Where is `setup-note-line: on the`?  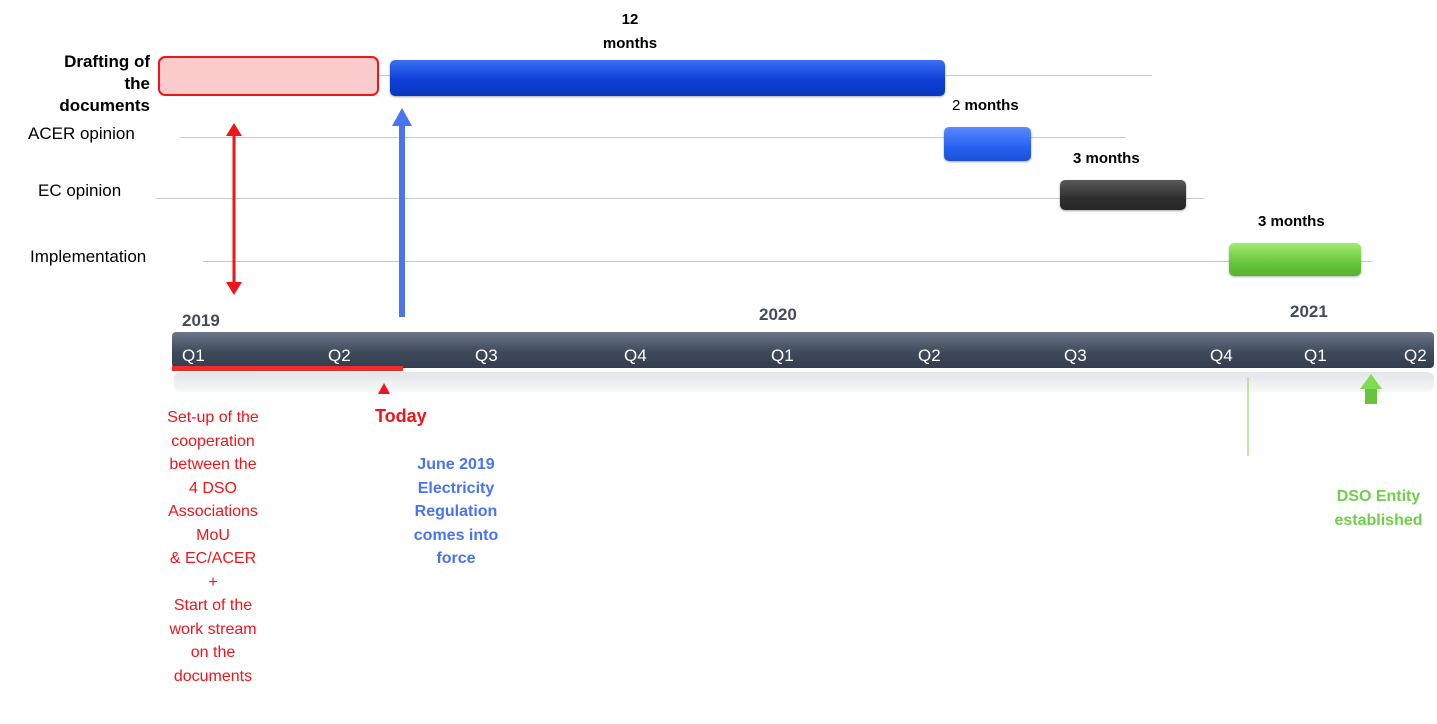
setup-note-line: on the is located at coordinates (213, 652).